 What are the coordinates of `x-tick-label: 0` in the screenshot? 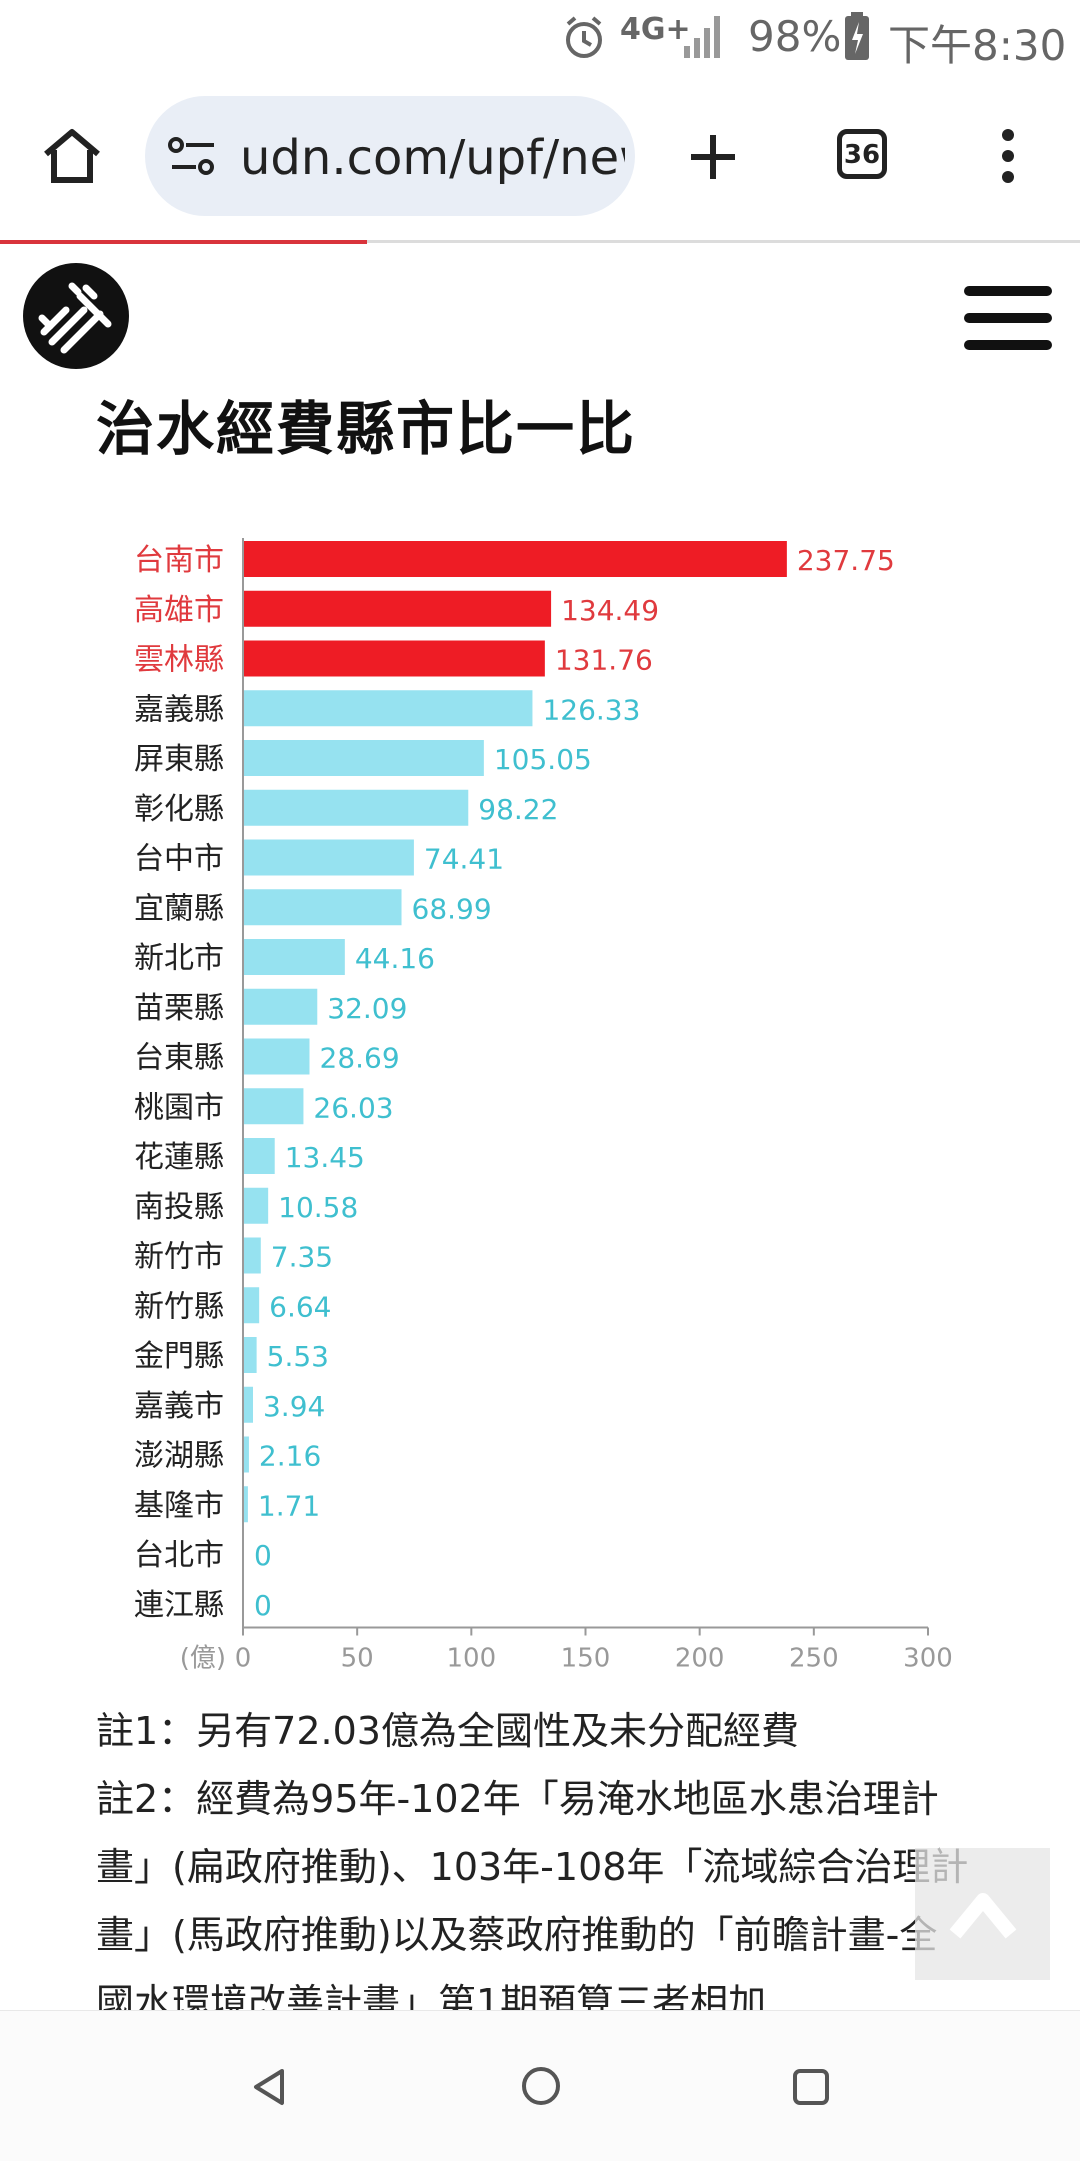 It's located at (243, 1657).